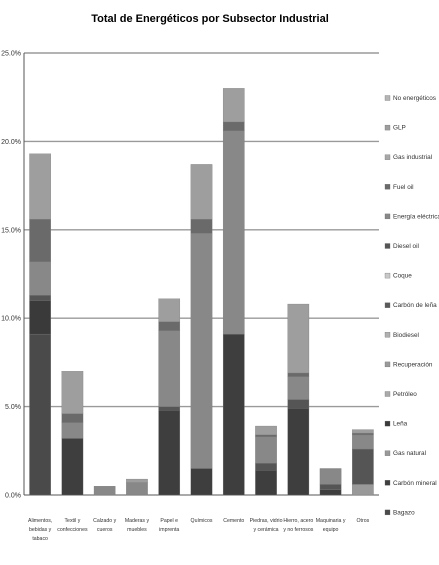 This screenshot has height=565, width=439. What do you see at coordinates (266, 525) in the screenshot?
I see `x-tick-label: Piedras, vidrio y cerámica` at bounding box center [266, 525].